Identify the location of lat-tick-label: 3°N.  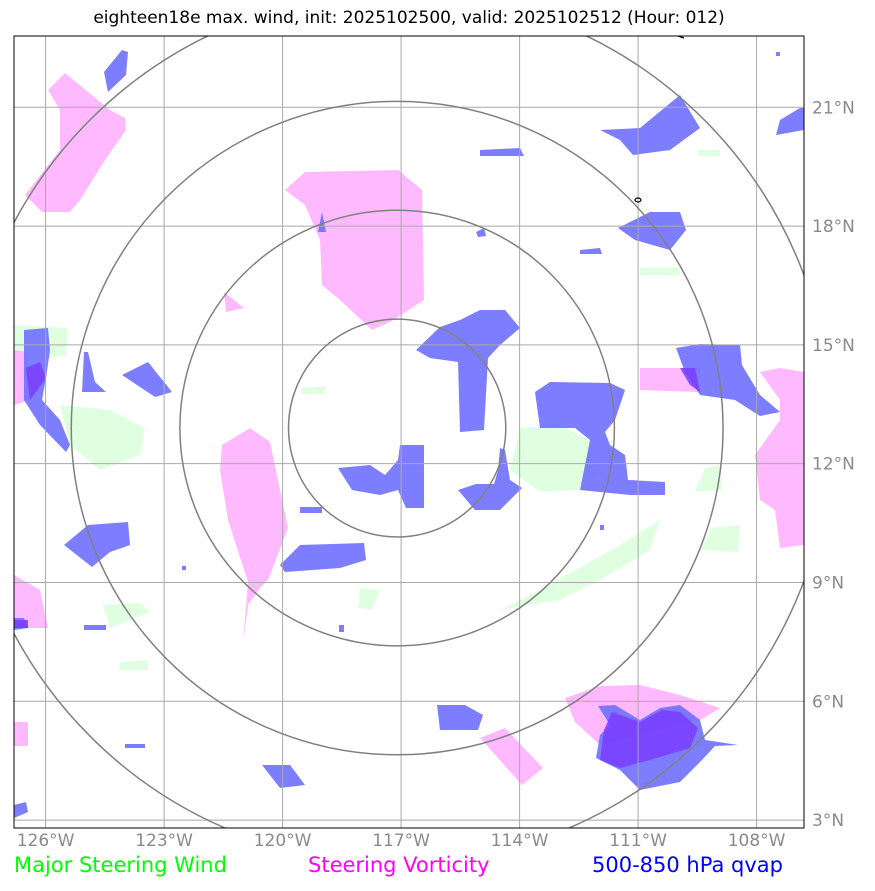
(828, 821).